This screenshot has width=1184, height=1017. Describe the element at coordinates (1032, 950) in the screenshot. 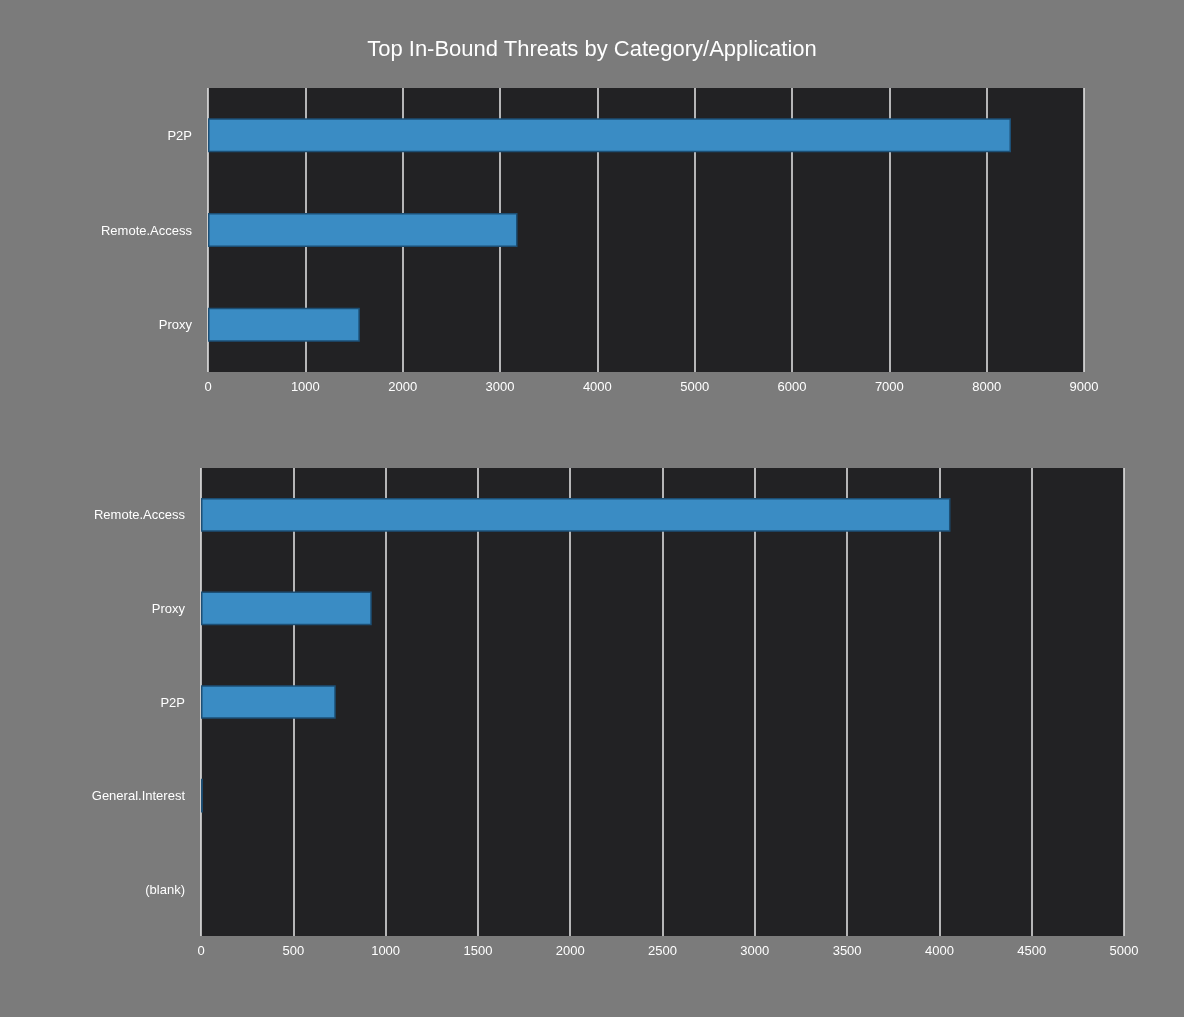

I see `x-tick-label: 4500` at that location.